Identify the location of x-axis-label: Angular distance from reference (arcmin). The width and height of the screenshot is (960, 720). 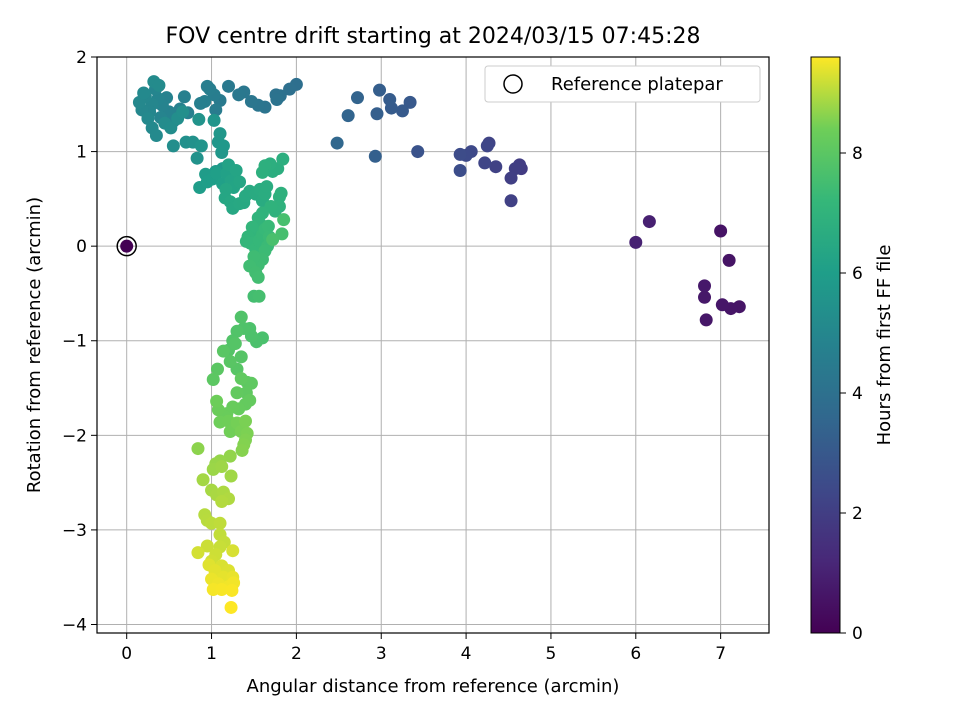
(433, 686).